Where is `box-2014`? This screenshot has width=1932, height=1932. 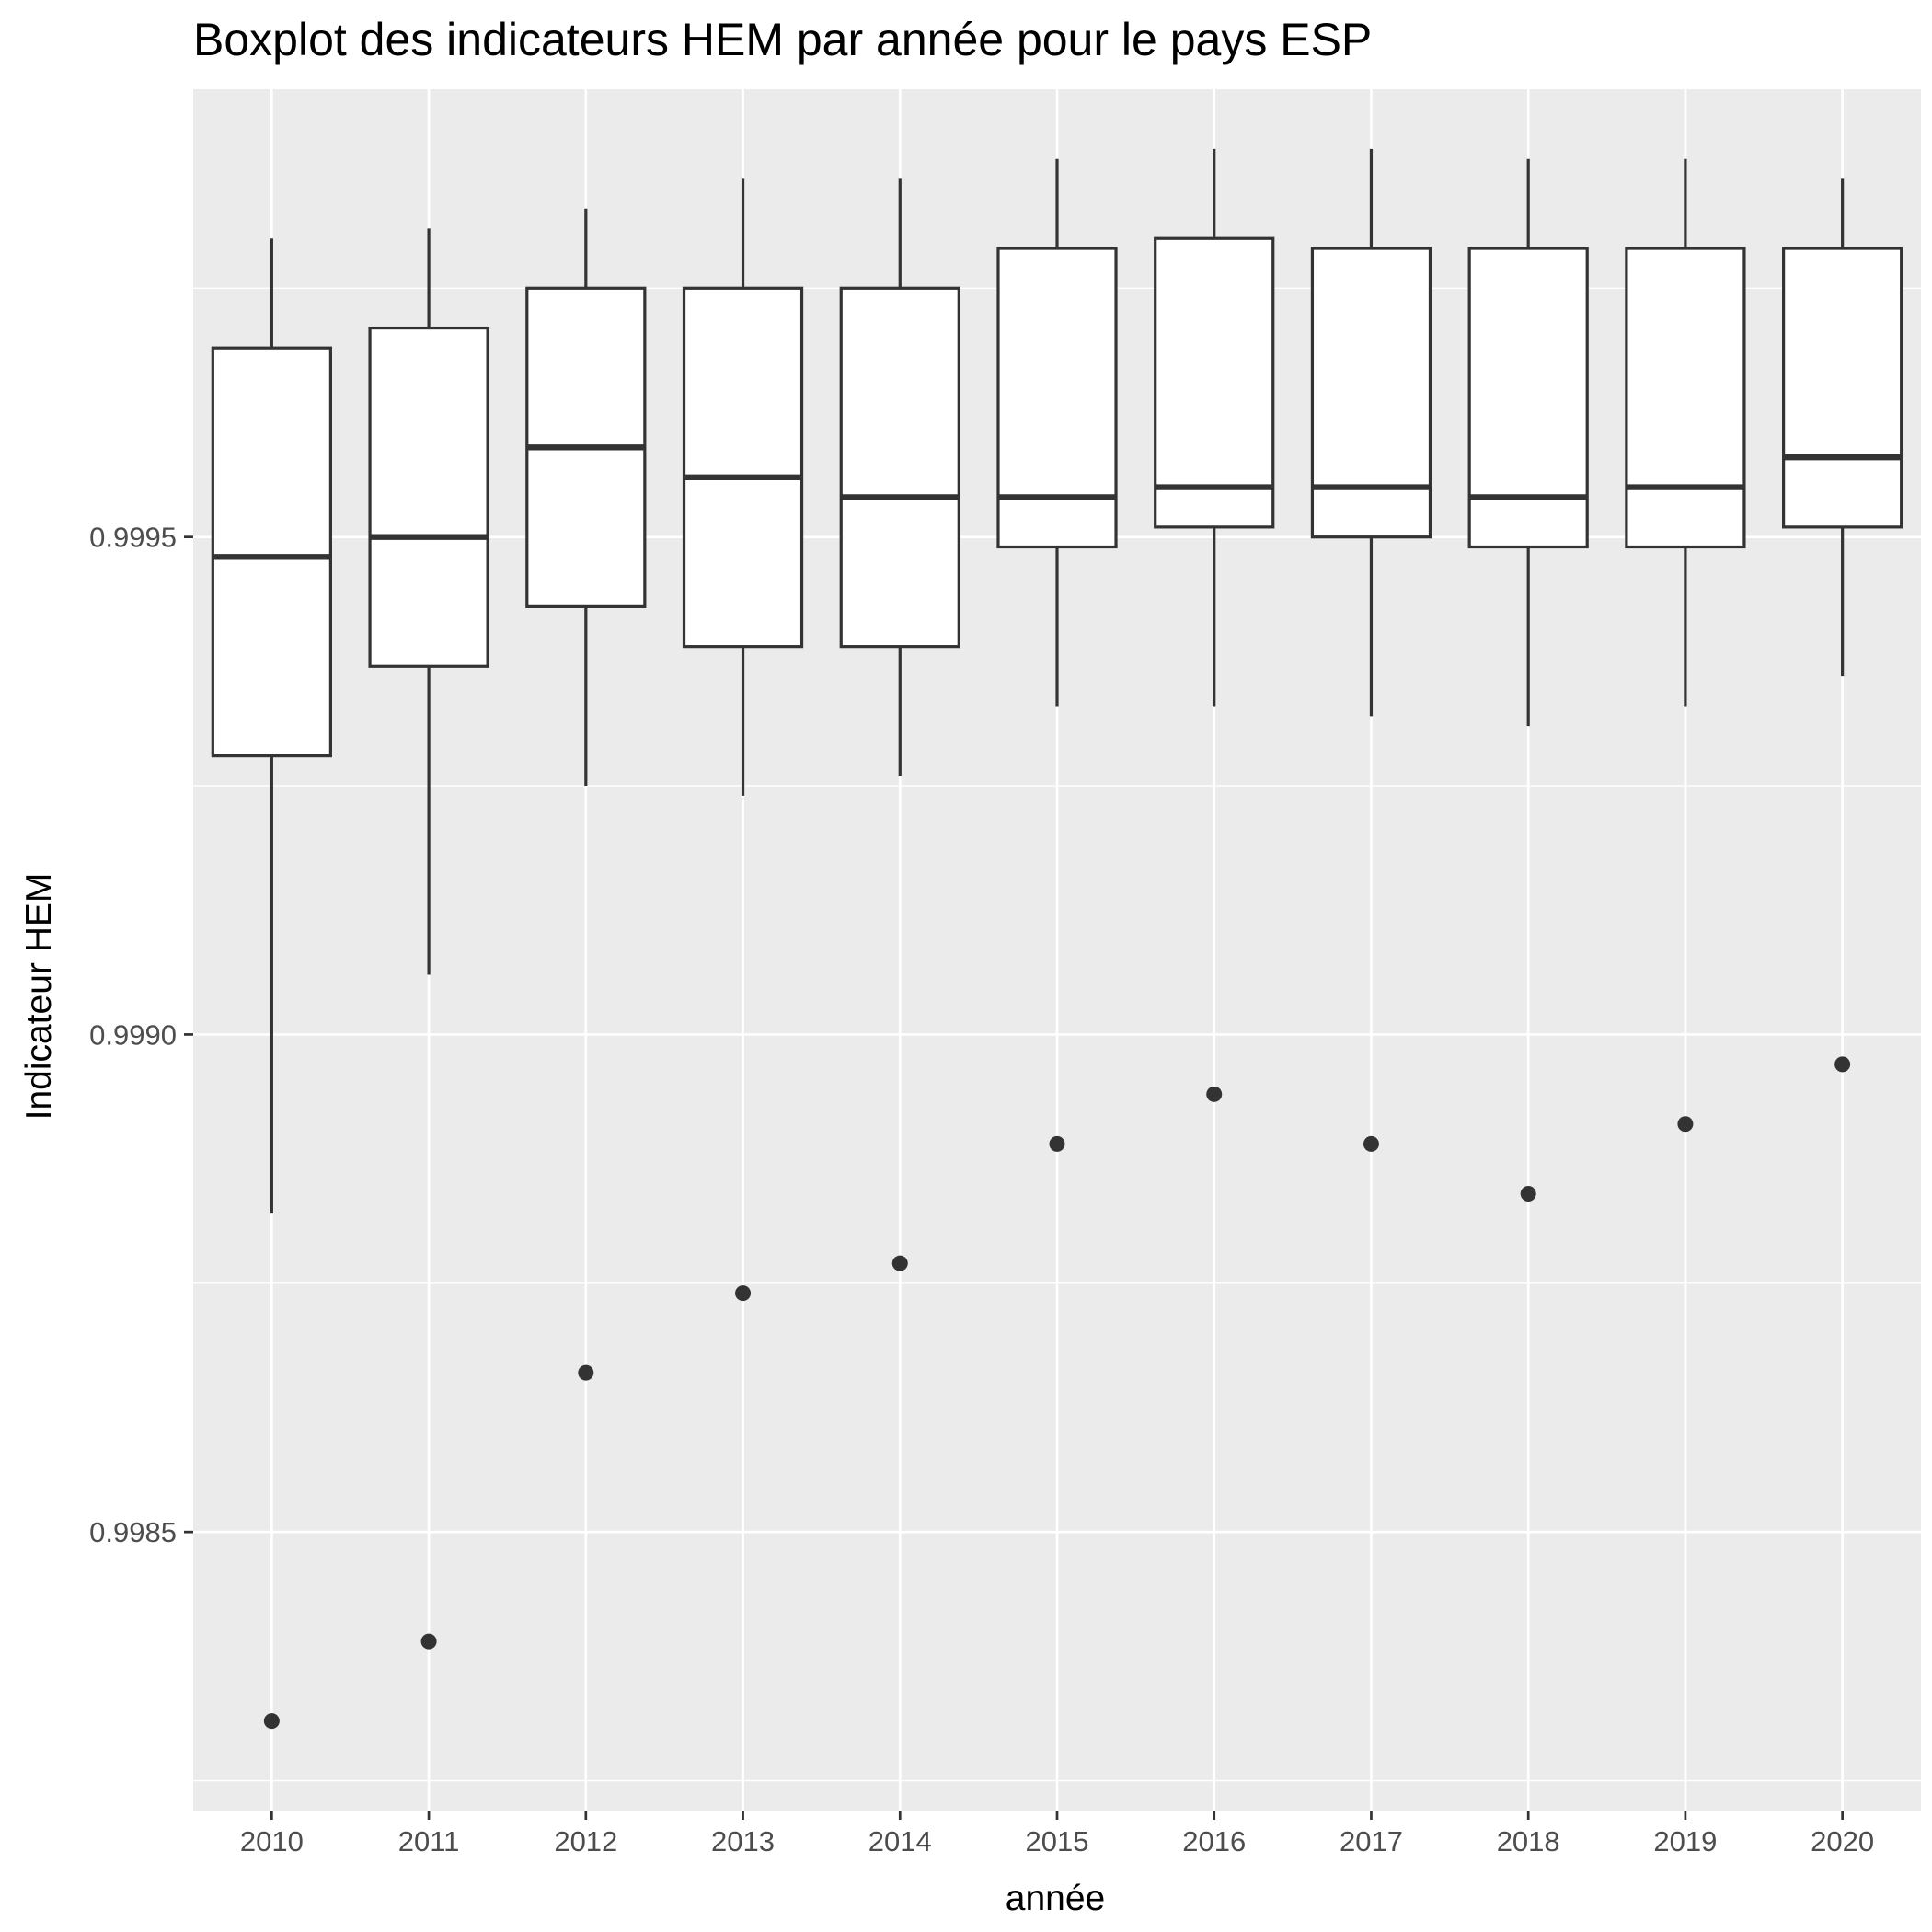 box-2014 is located at coordinates (899, 724).